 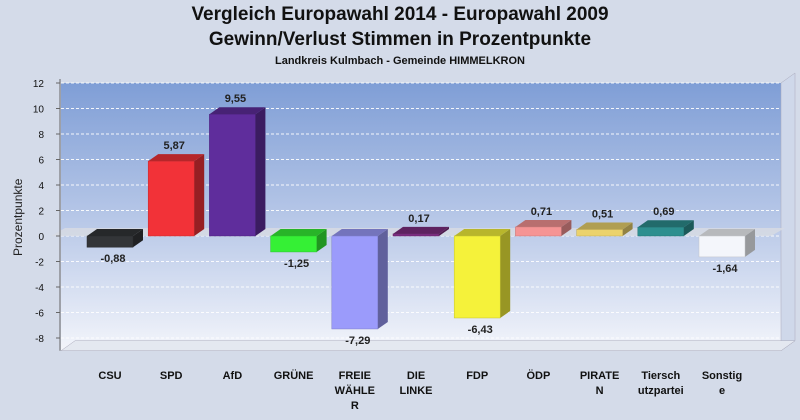 What do you see at coordinates (541, 212) in the screenshot?
I see `bar-value-label: 0,71` at bounding box center [541, 212].